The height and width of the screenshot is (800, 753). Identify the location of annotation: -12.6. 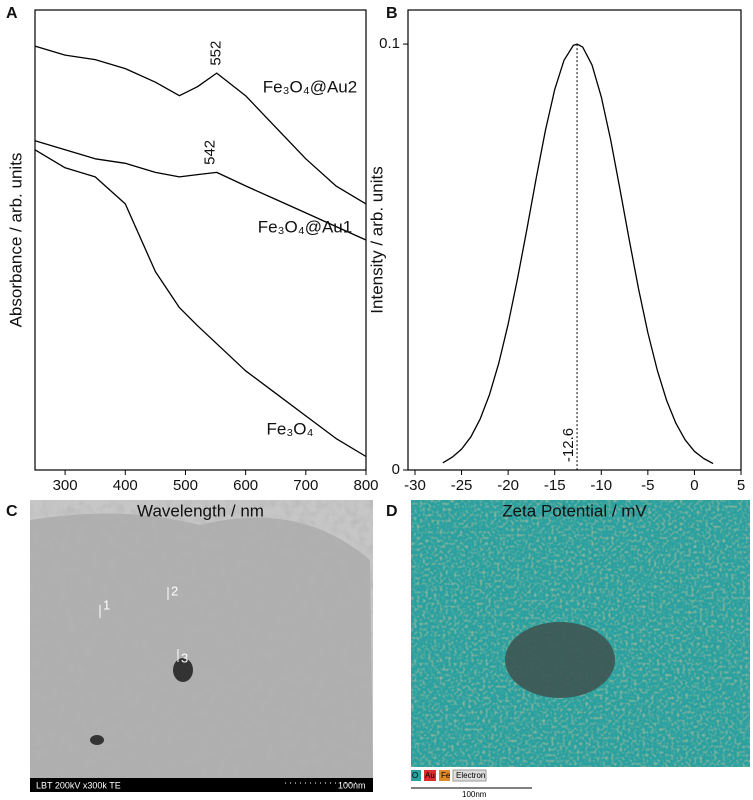
(568, 445).